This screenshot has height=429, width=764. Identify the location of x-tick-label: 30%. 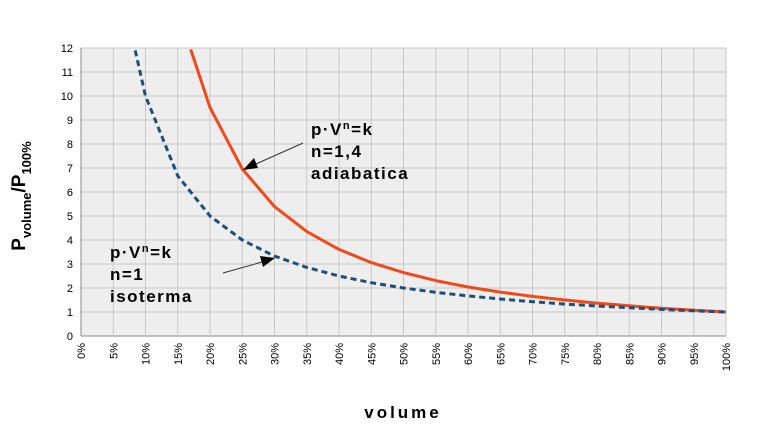
(276, 354).